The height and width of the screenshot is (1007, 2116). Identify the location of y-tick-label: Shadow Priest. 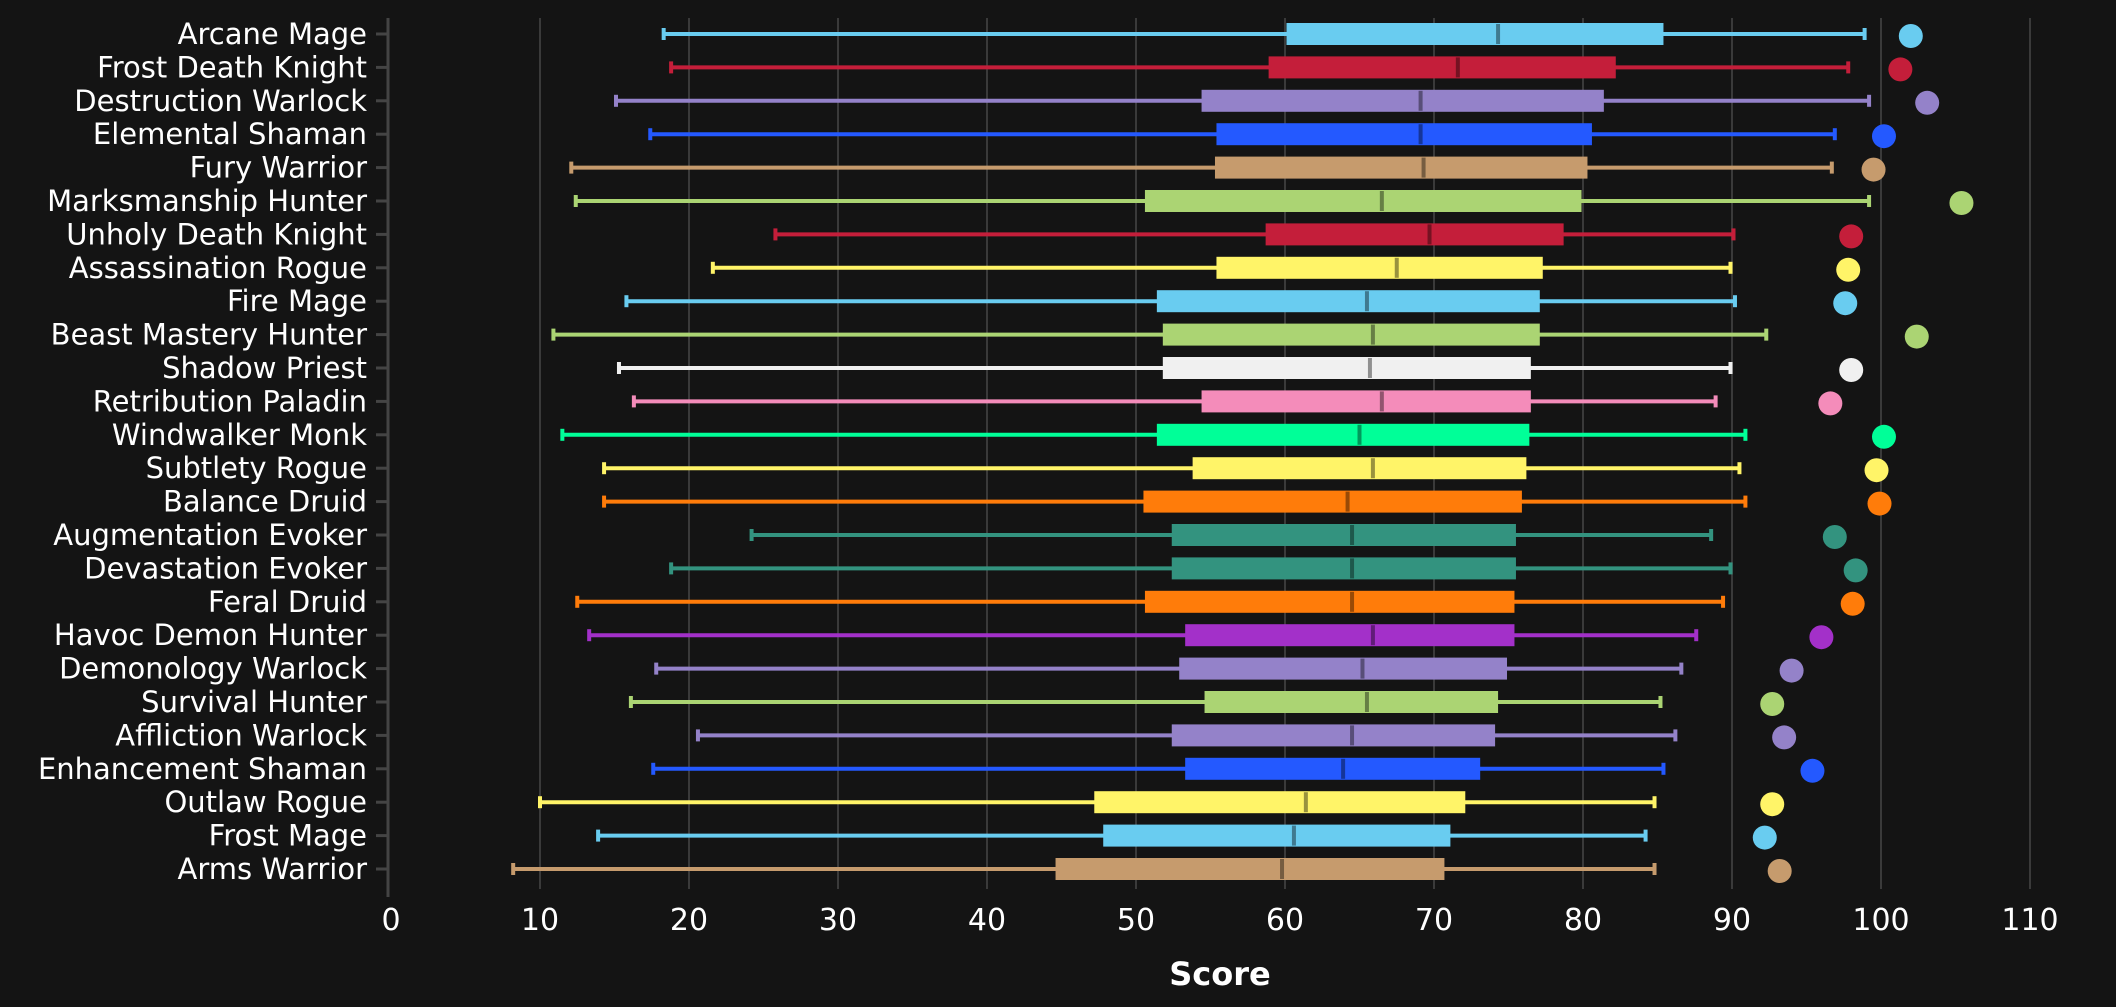
(264, 368).